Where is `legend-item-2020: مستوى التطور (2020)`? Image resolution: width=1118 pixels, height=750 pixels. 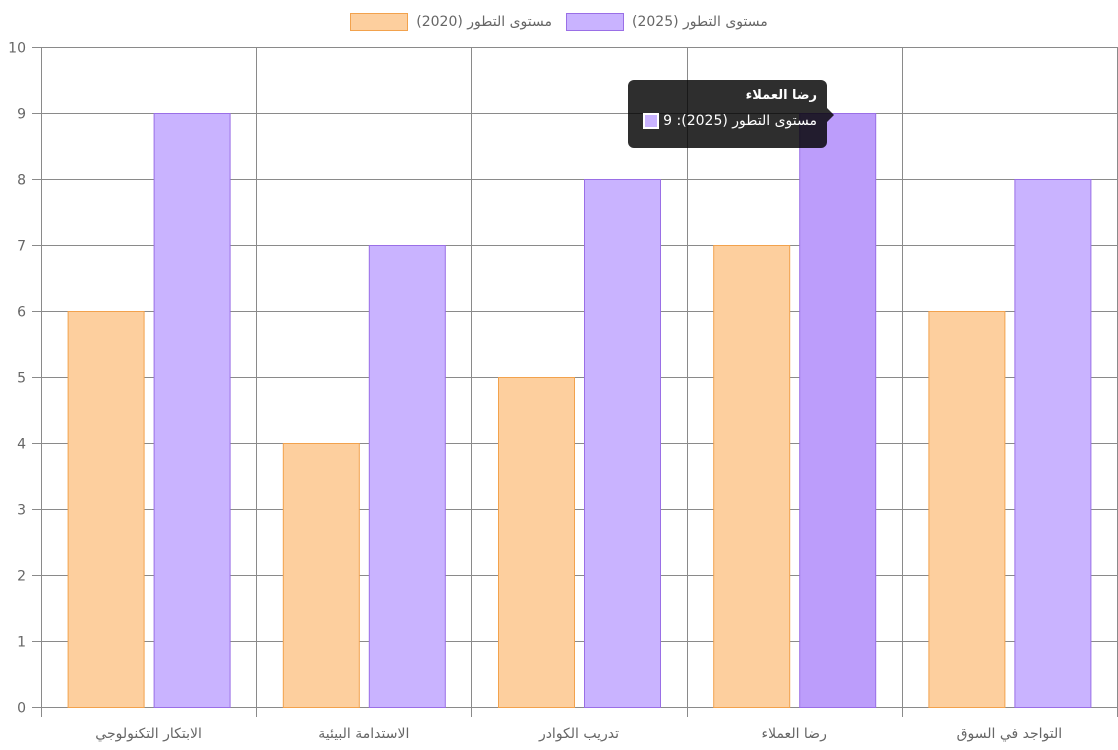
legend-item-2020: مستوى التطور (2020) is located at coordinates (451, 22).